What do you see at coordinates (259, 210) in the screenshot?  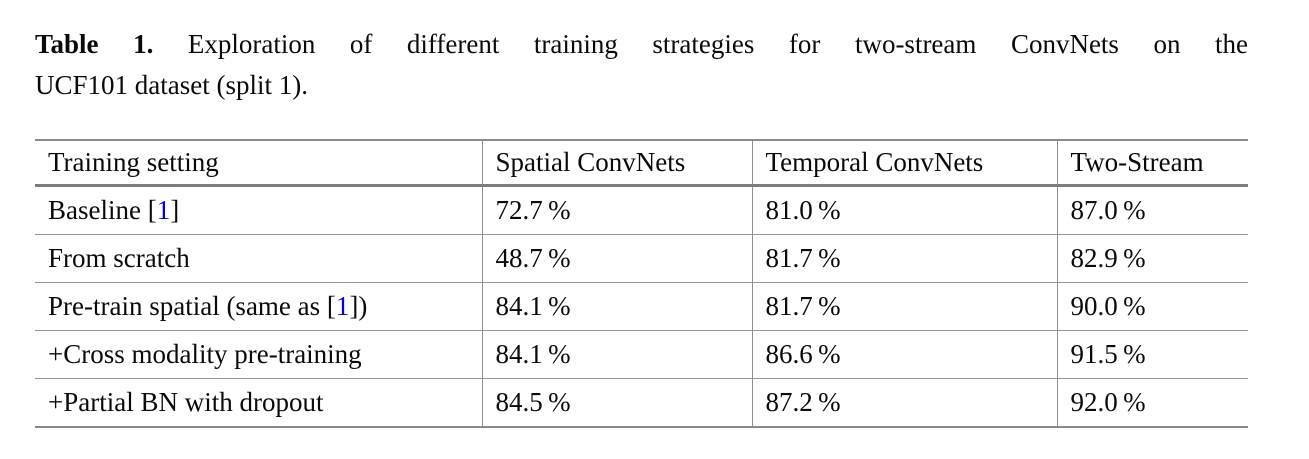 I see `row-label: Baseline [1]` at bounding box center [259, 210].